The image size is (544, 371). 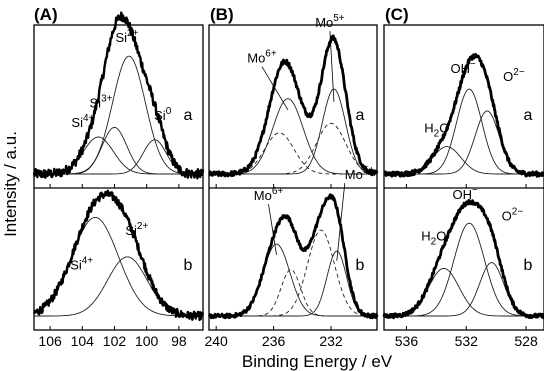 What do you see at coordinates (216, 341) in the screenshot?
I see `x-tick-label: 240` at bounding box center [216, 341].